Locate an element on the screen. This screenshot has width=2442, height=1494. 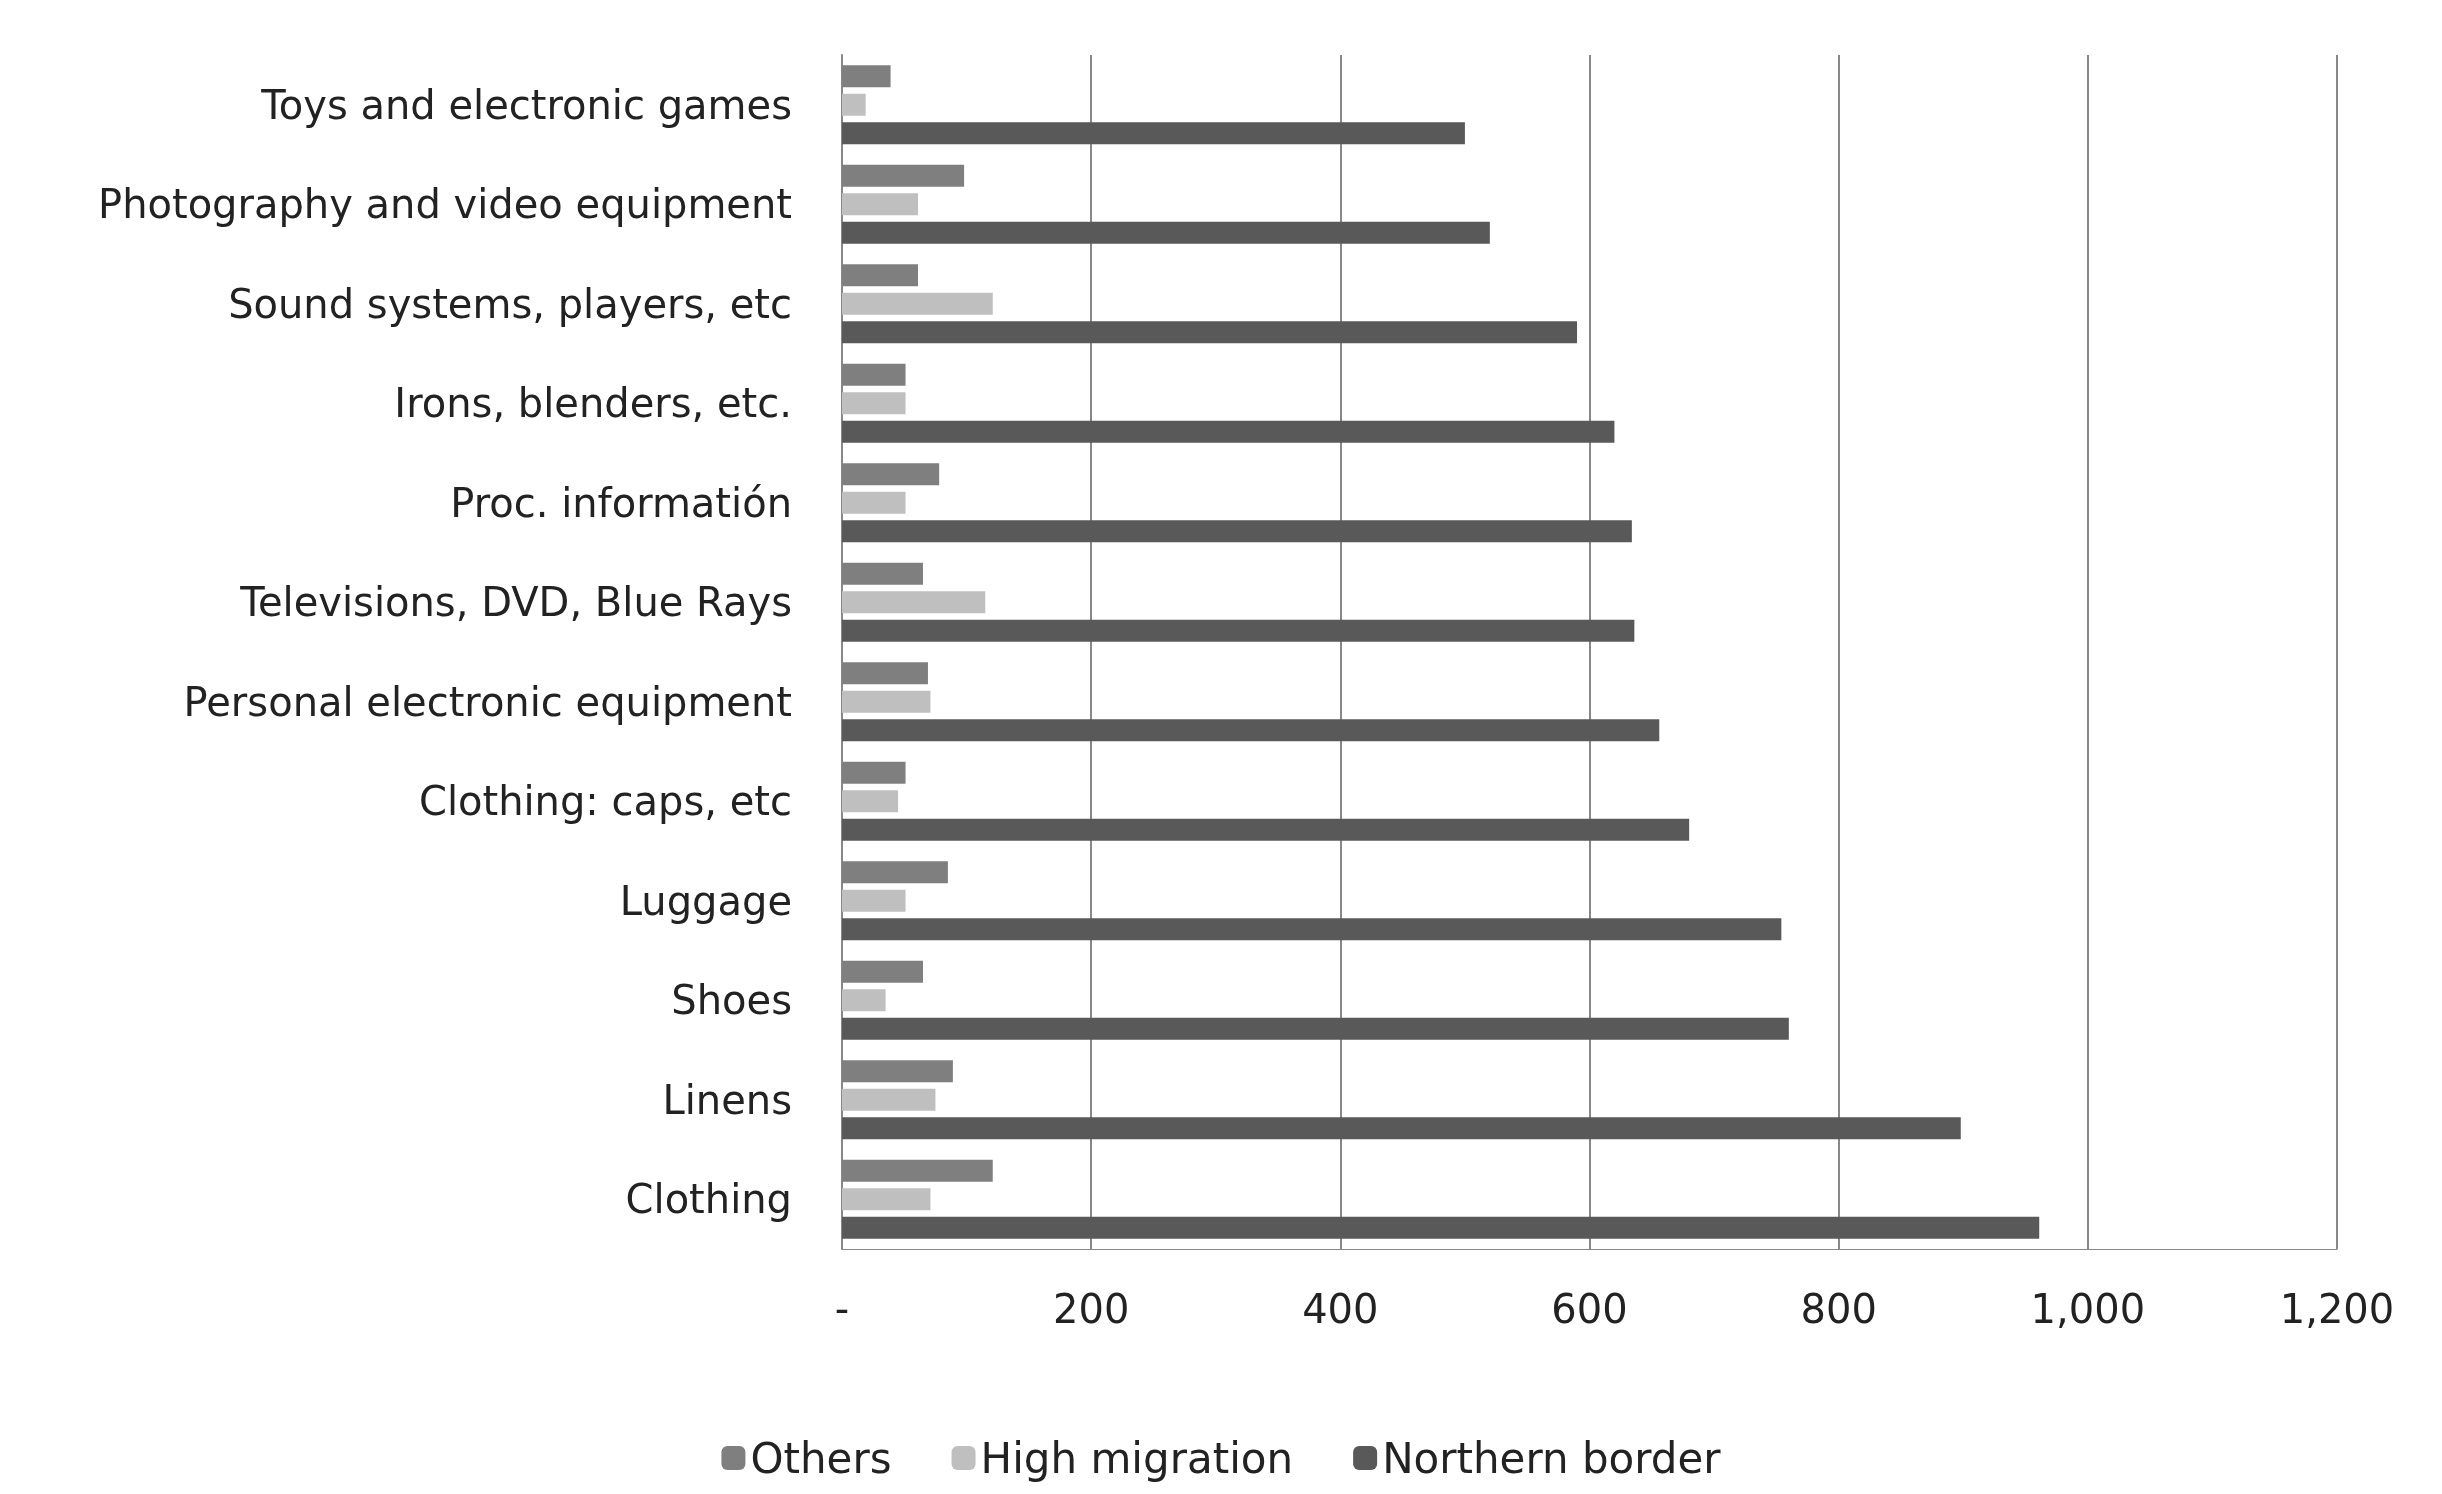
x-tick-label: 800 is located at coordinates (1838, 1309).